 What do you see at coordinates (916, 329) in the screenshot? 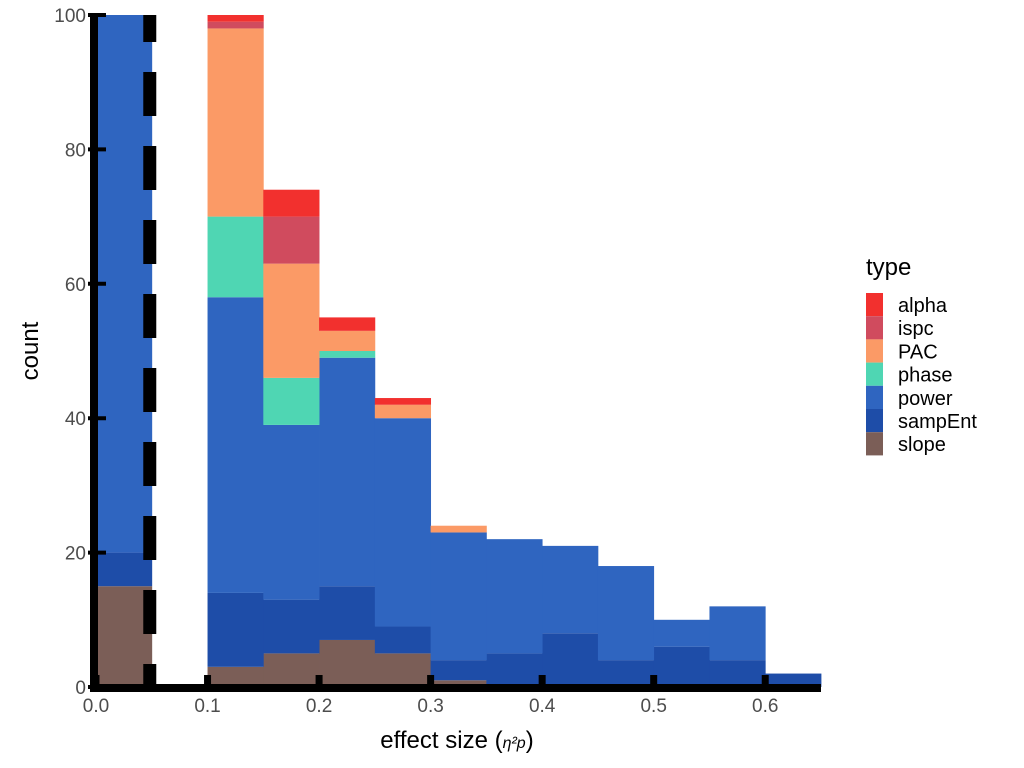
I see `legend-label-ispc: ispc` at bounding box center [916, 329].